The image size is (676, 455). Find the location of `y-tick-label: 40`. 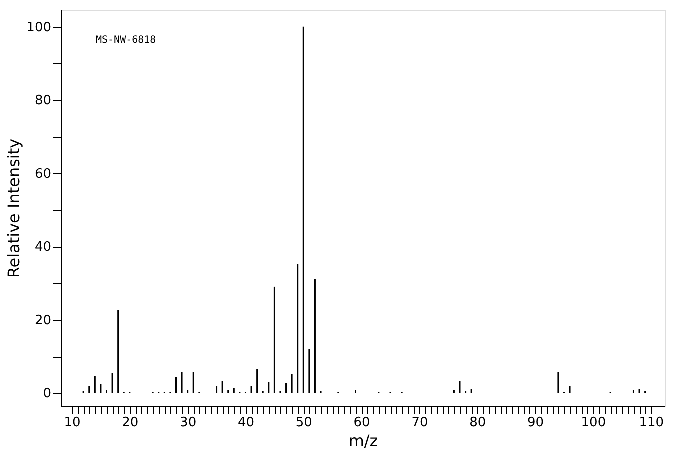

y-tick-label: 40 is located at coordinates (43, 248).